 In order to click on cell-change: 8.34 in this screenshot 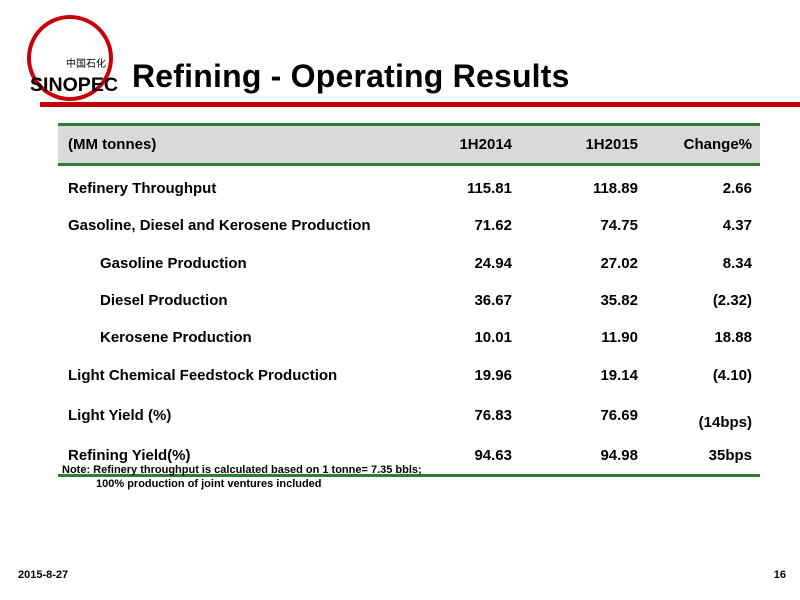, I will do `click(737, 263)`.